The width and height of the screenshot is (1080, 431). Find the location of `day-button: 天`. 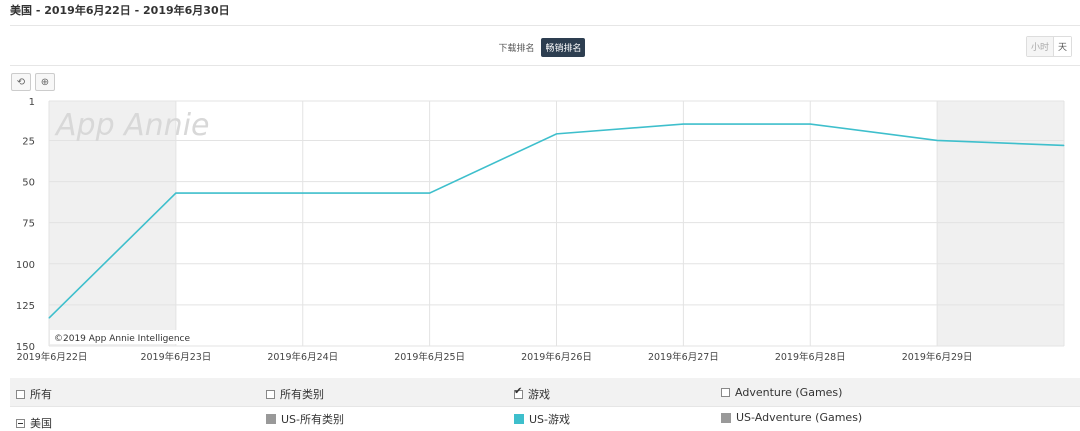

day-button: 天 is located at coordinates (1061, 46).